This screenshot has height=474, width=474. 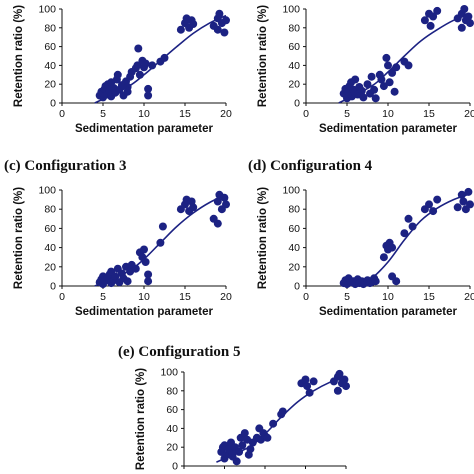 What do you see at coordinates (75, 166) in the screenshot?
I see `panel-c-title: Configuration 3` at bounding box center [75, 166].